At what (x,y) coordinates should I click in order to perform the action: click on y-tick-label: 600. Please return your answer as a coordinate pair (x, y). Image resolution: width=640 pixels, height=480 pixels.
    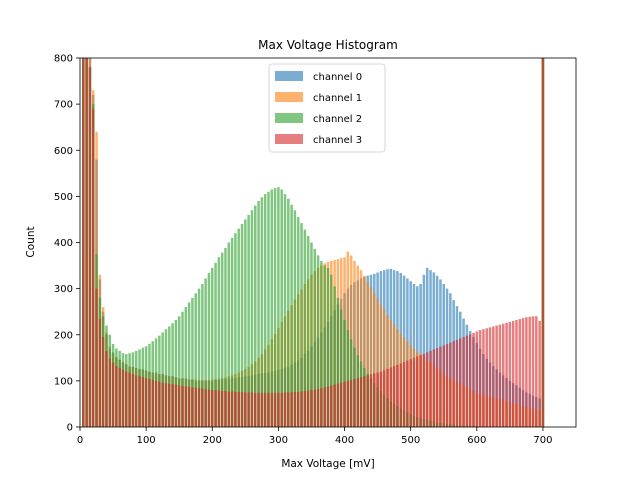
    Looking at the image, I should click on (63, 151).